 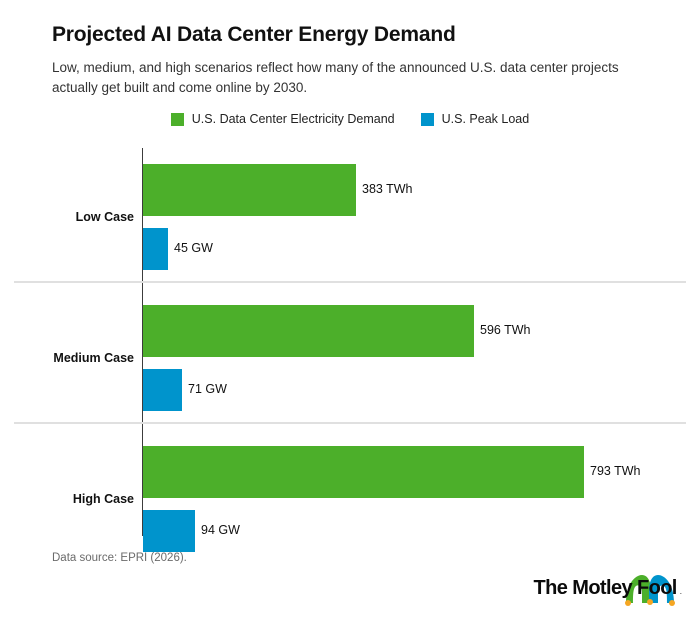 I want to click on bar-value-high-case-demand: 793 TWh, so click(x=615, y=471).